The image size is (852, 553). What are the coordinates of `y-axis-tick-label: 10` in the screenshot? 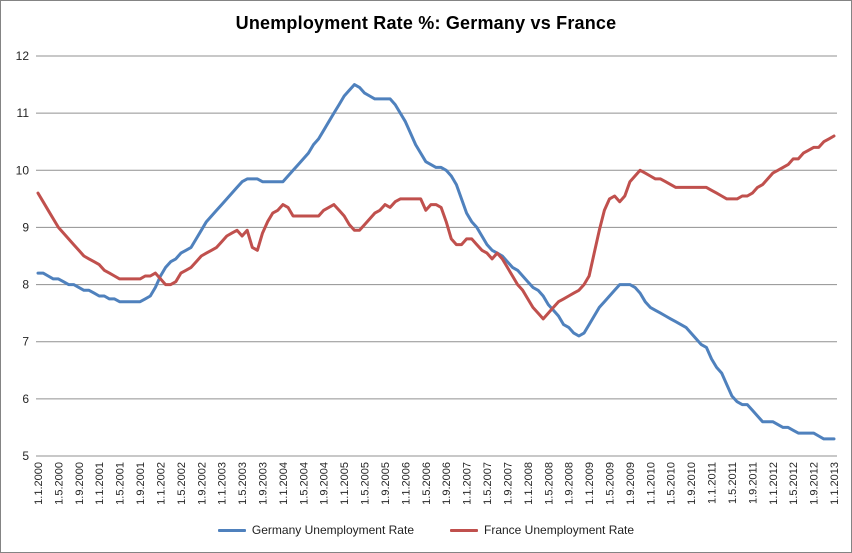 It's located at (23, 170).